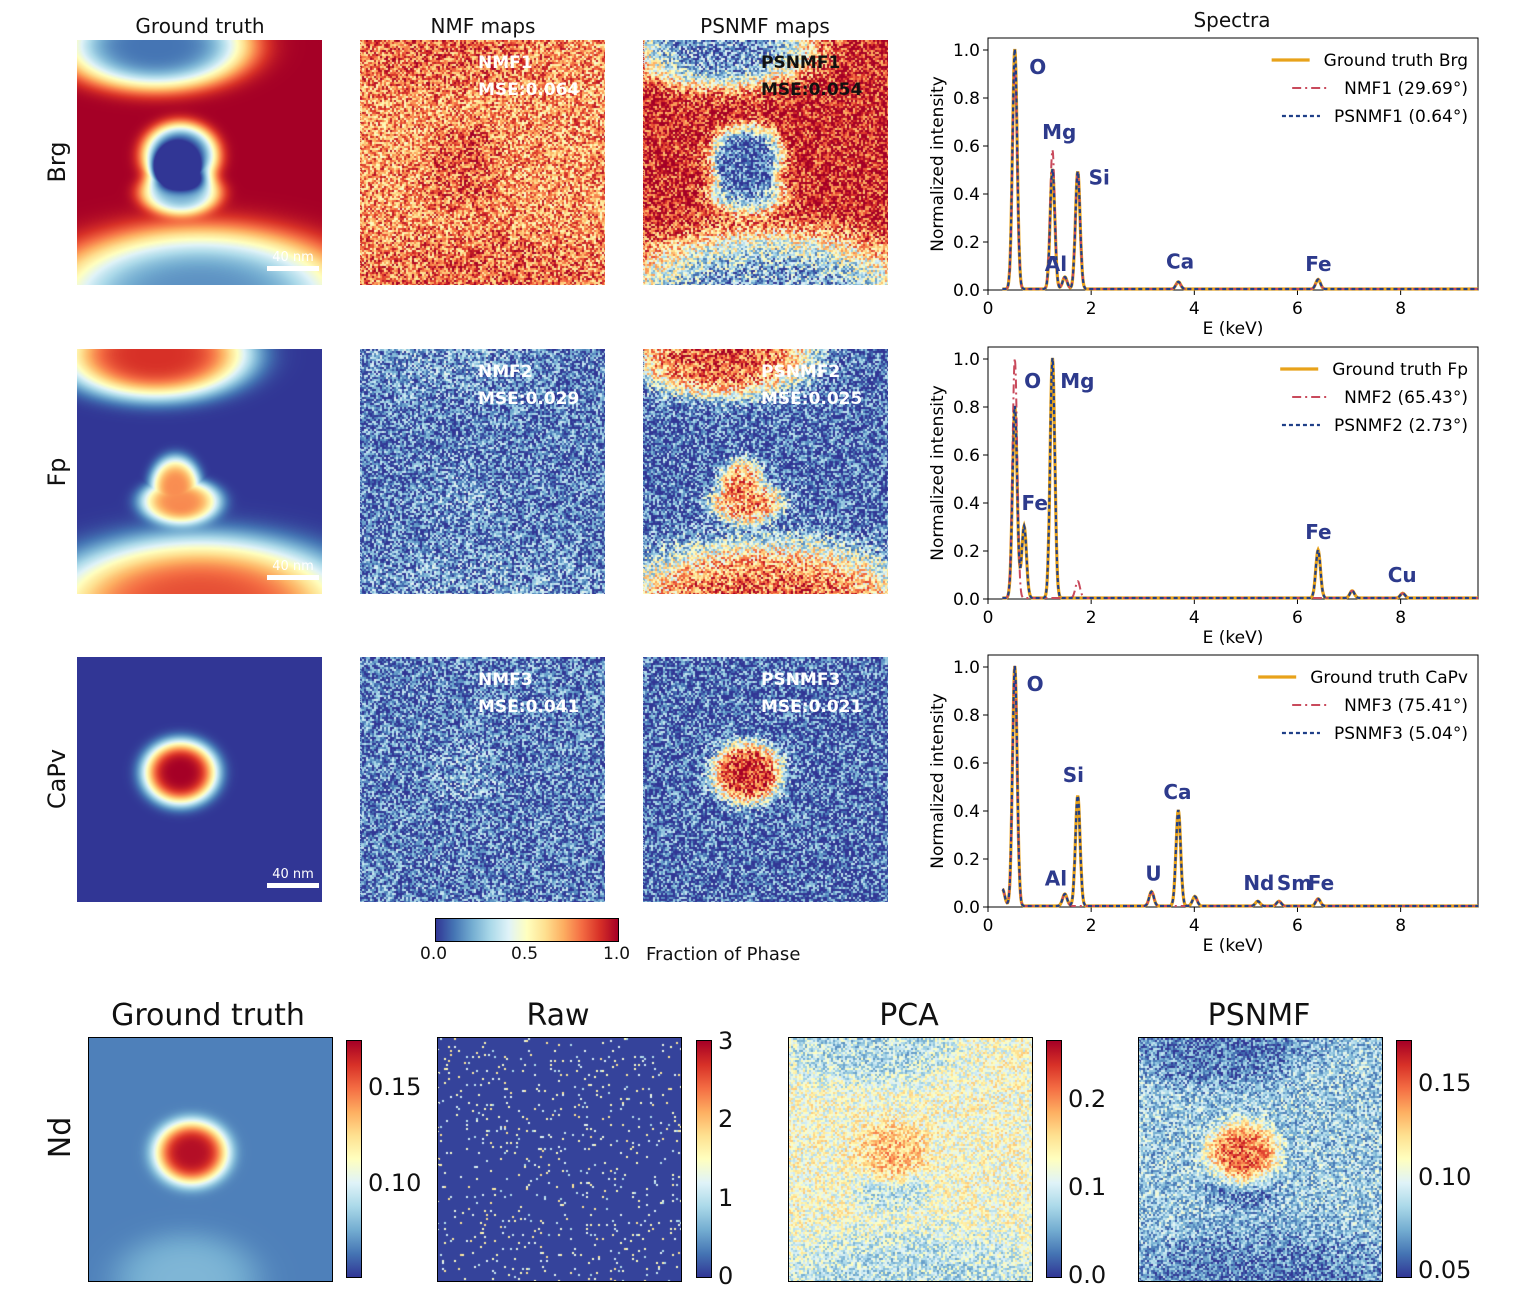  I want to click on cbar-gt-tick-015: 0.15, so click(395, 1087).